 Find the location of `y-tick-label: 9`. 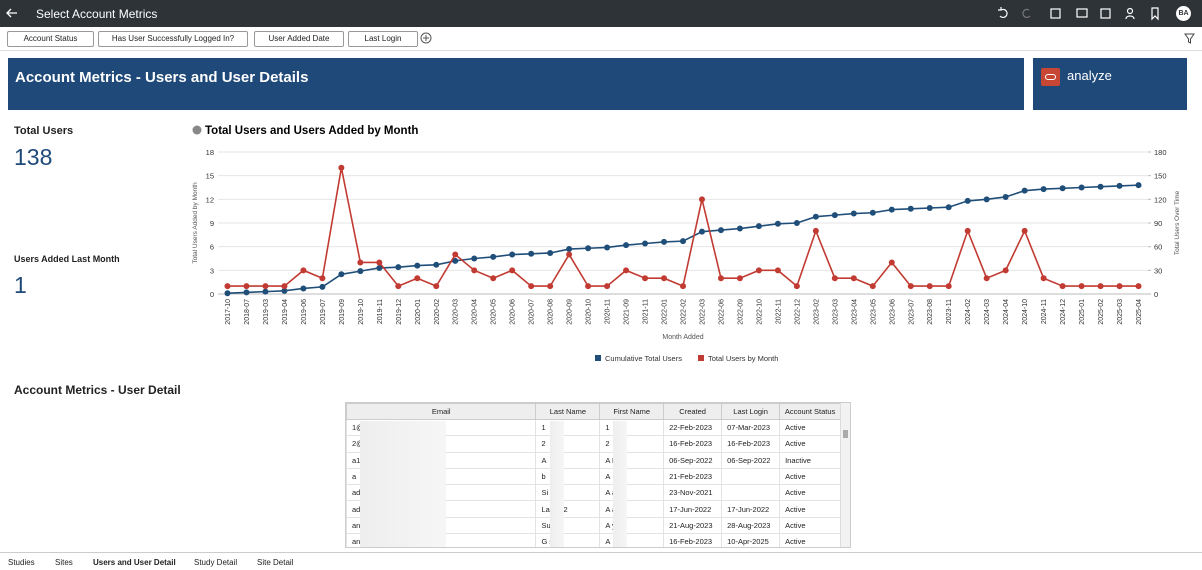

y-tick-label: 9 is located at coordinates (212, 223).